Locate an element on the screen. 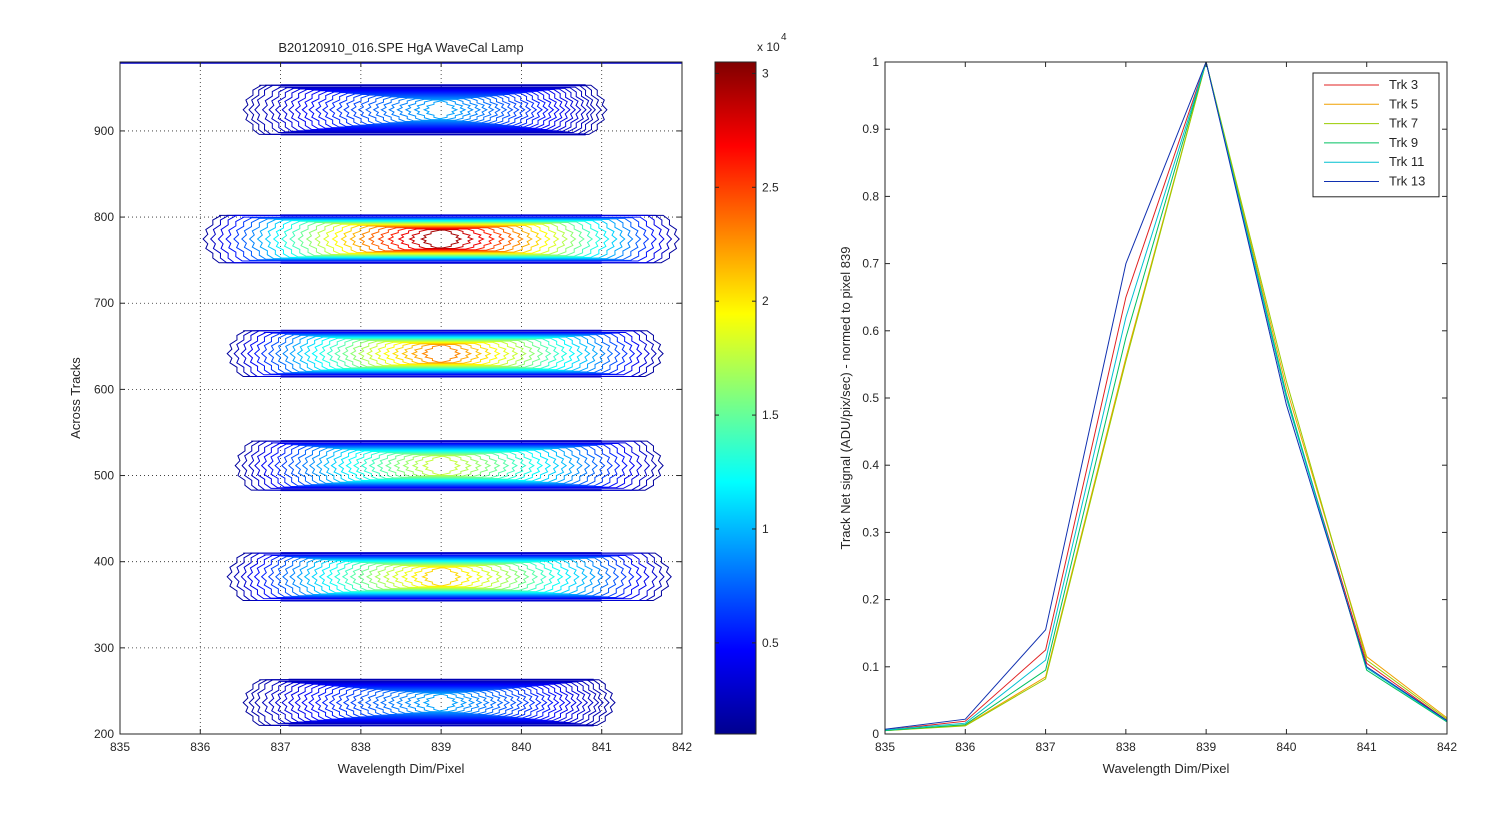 This screenshot has width=1500, height=825. legend-box is located at coordinates (1376, 135).